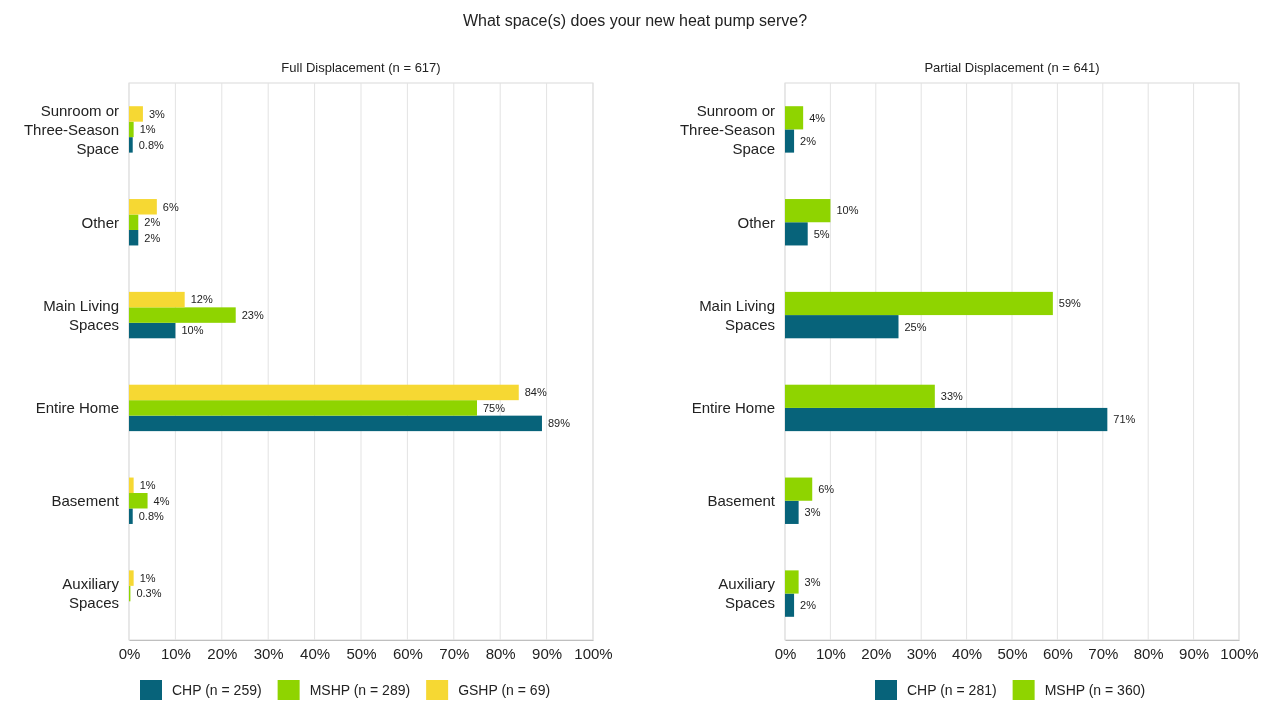 This screenshot has height=727, width=1271. I want to click on legend-label: GSHP (n = 69), so click(504, 689).